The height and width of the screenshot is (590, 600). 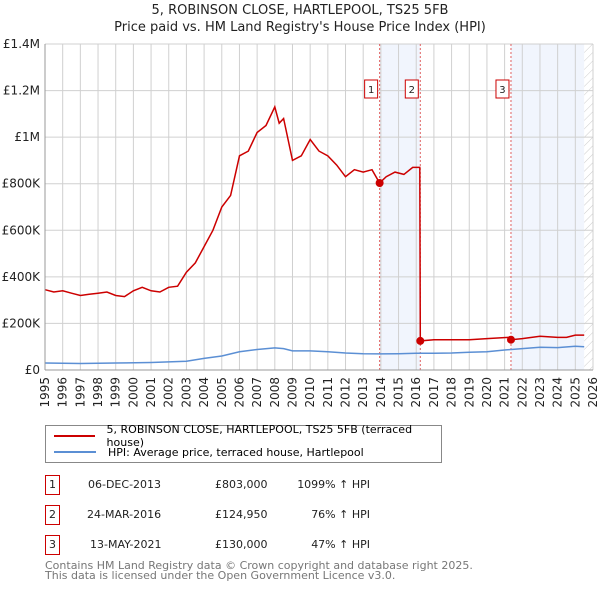 I want to click on x-tick-label: 1996, so click(x=63, y=392).